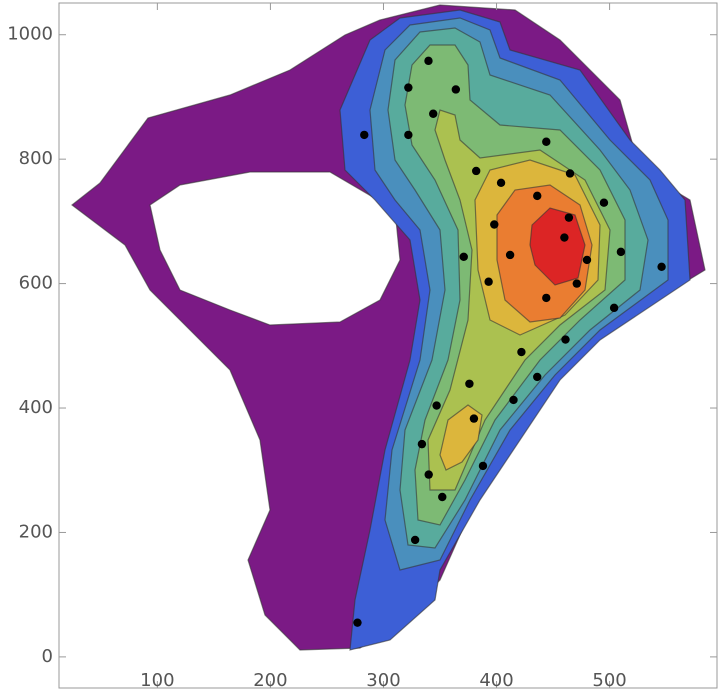  Describe the element at coordinates (270, 680) in the screenshot. I see `x-tick-label: 200` at that location.